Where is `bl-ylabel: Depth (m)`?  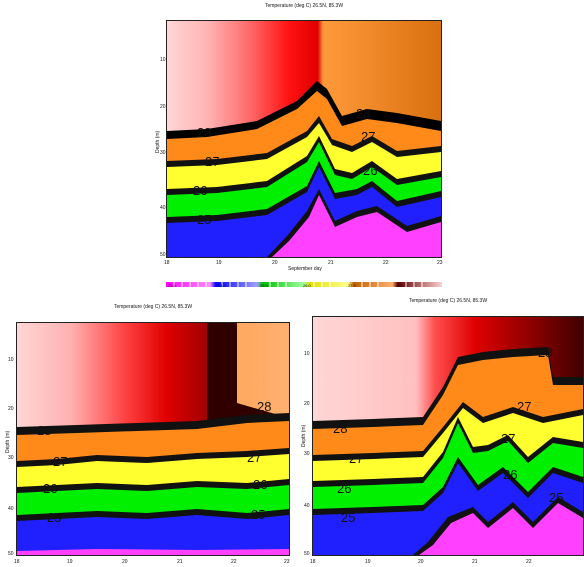 bl-ylabel: Depth (m) is located at coordinates (8, 441).